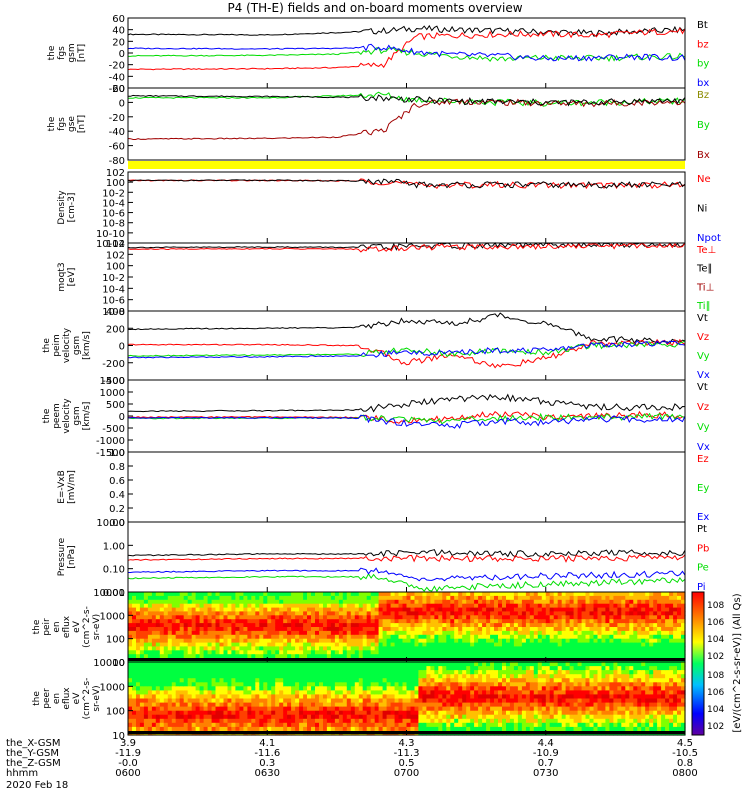 The height and width of the screenshot is (800, 750). What do you see at coordinates (67, 345) in the screenshot?
I see `y-axis-label: the peim velocity gsm [km/s]` at bounding box center [67, 345].